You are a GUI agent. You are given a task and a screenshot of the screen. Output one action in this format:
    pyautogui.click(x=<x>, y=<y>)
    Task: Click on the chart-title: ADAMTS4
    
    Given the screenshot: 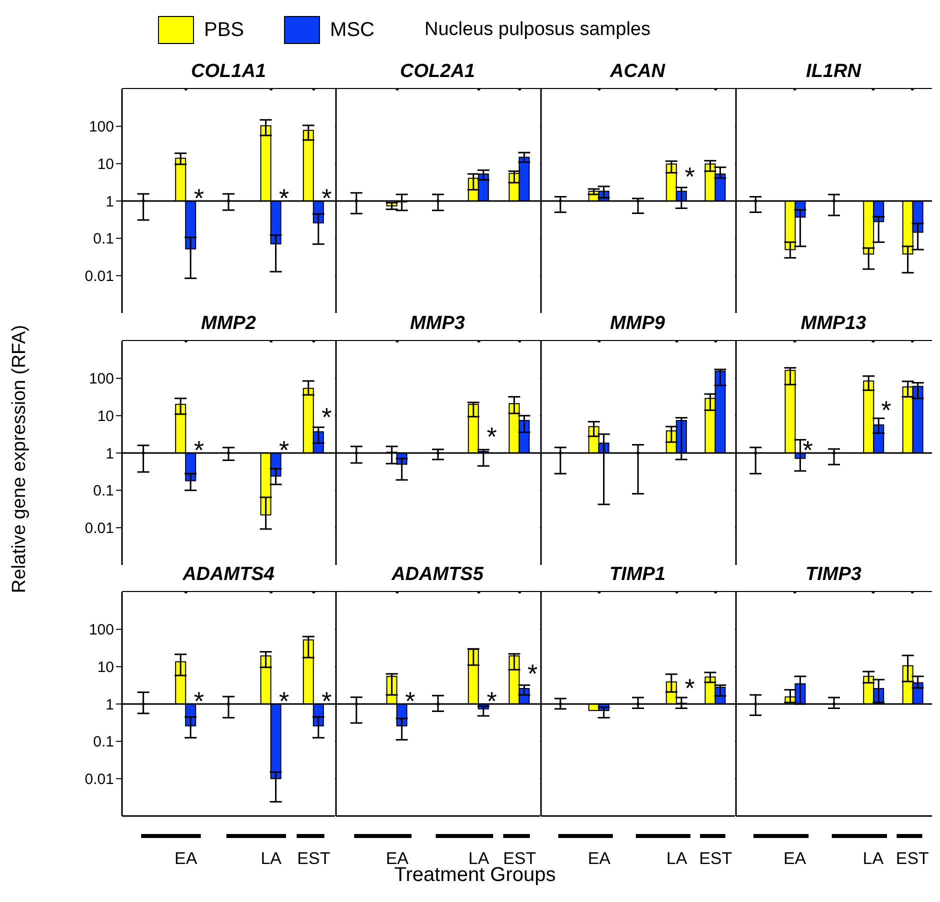 What is the action you would take?
    pyautogui.click(x=228, y=575)
    